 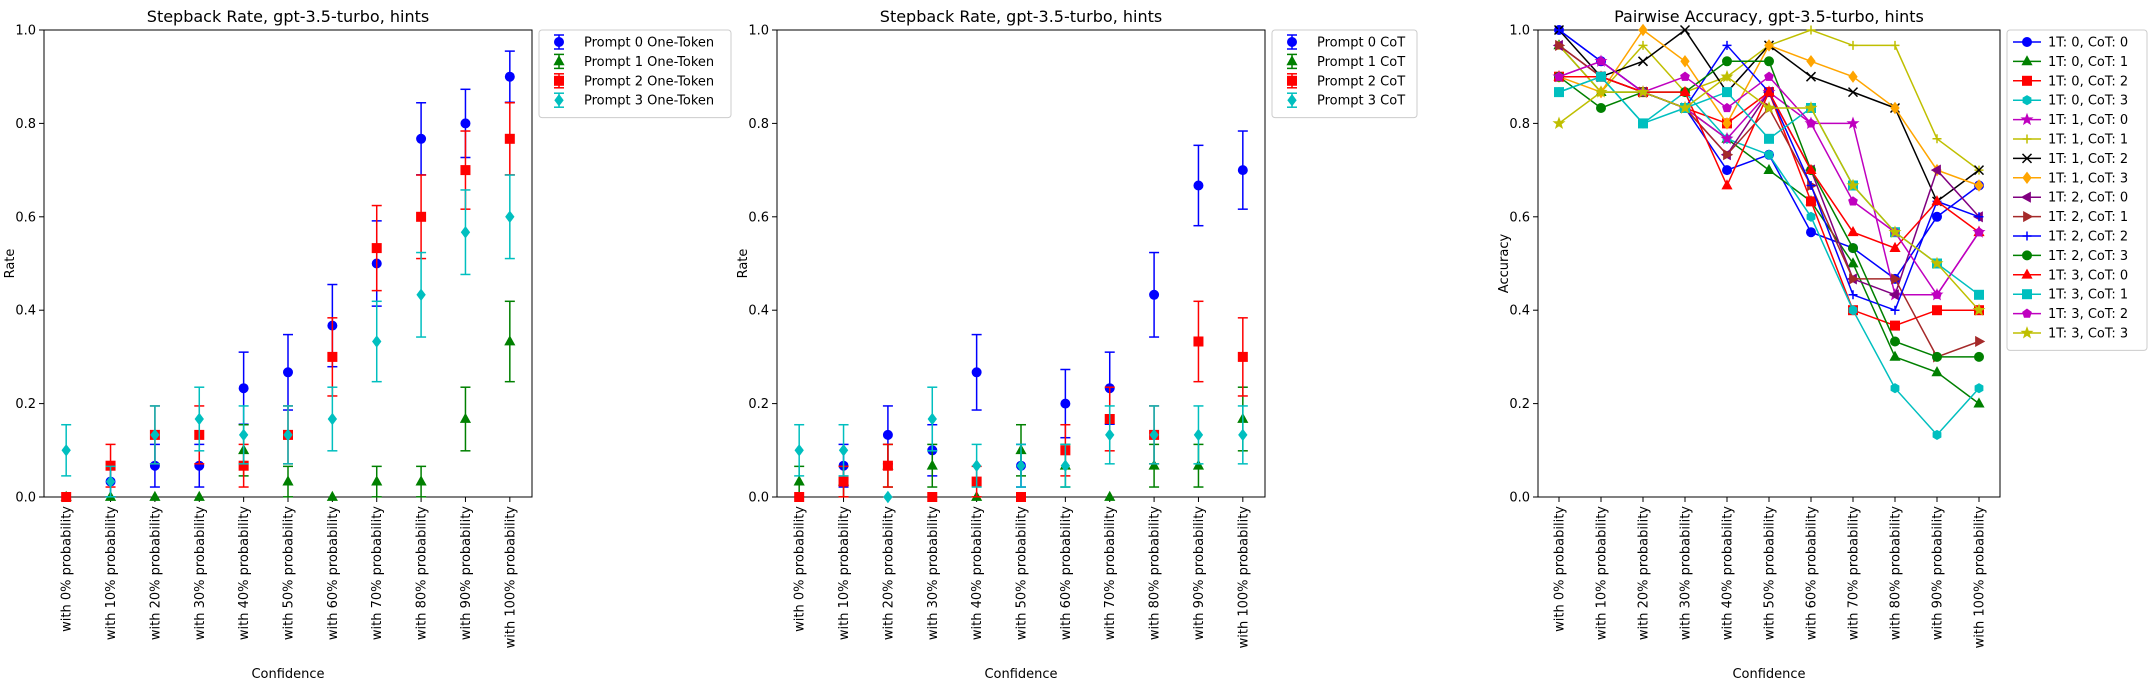 What do you see at coordinates (510, 577) in the screenshot?
I see `x-tick-label: with 100% probability` at bounding box center [510, 577].